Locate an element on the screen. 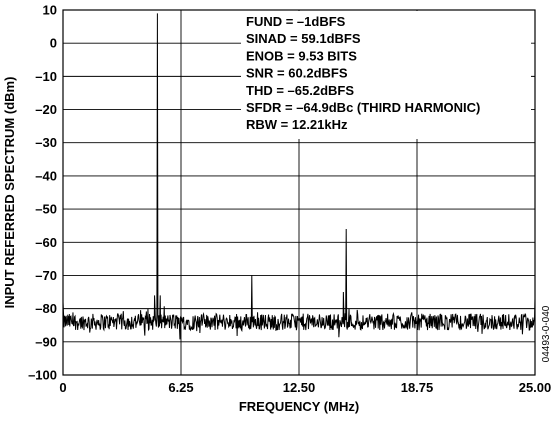 This screenshot has height=425, width=556. annotation-line: RBW = 12.21kHz is located at coordinates (297, 124).